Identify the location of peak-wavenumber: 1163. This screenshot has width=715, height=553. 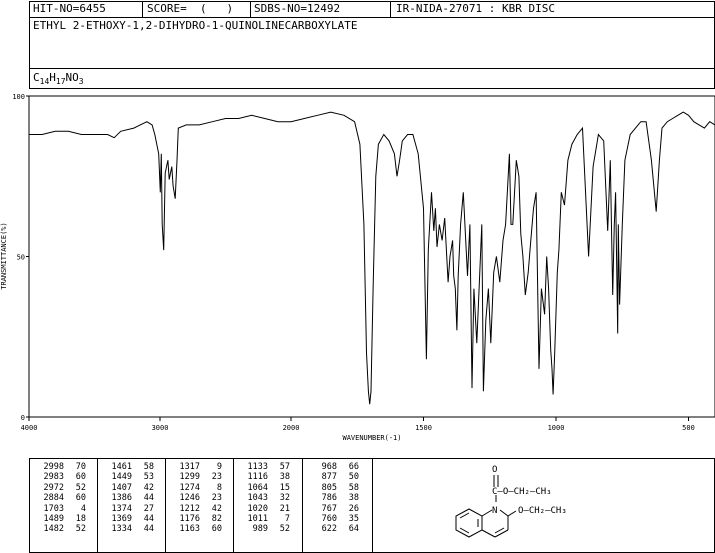
(189, 529).